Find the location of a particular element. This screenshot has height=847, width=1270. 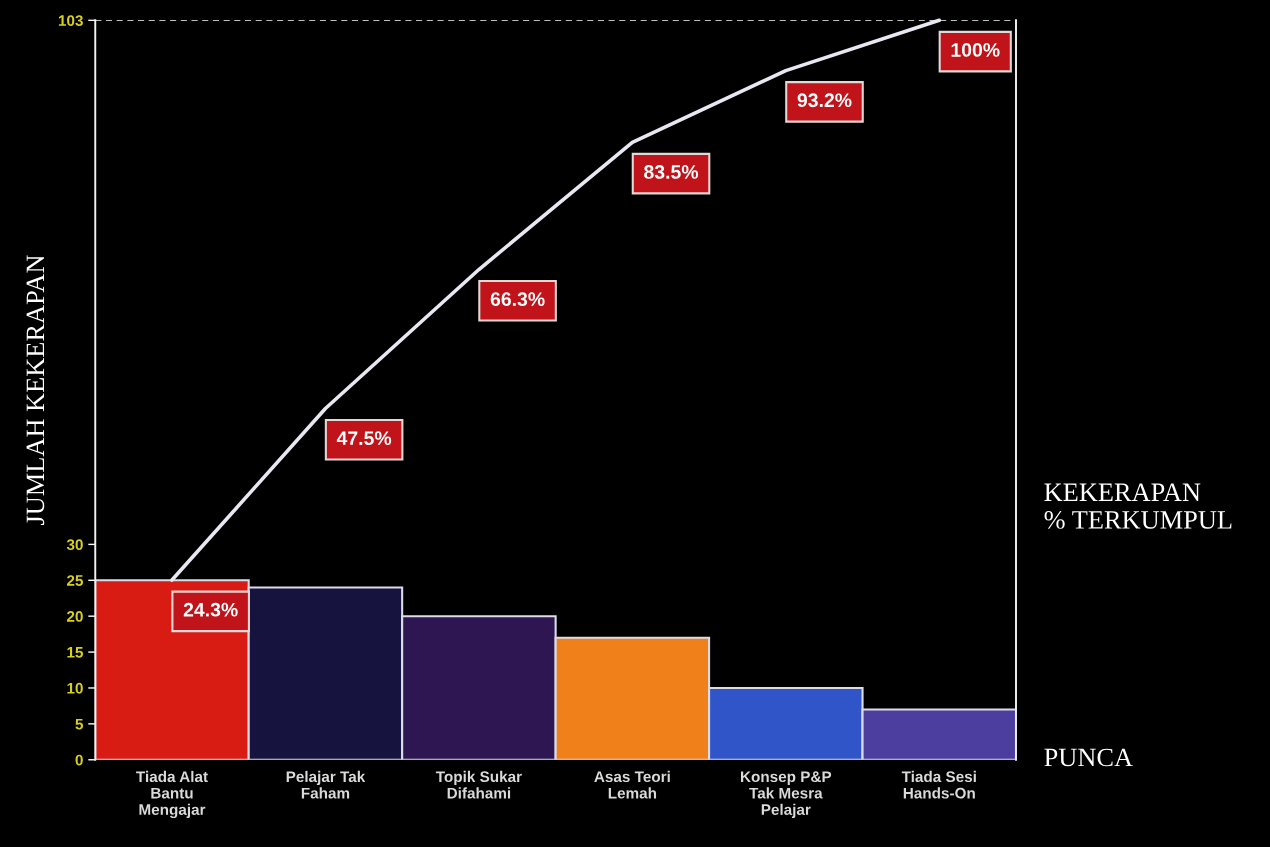

data-label: 24.3% is located at coordinates (210, 609).